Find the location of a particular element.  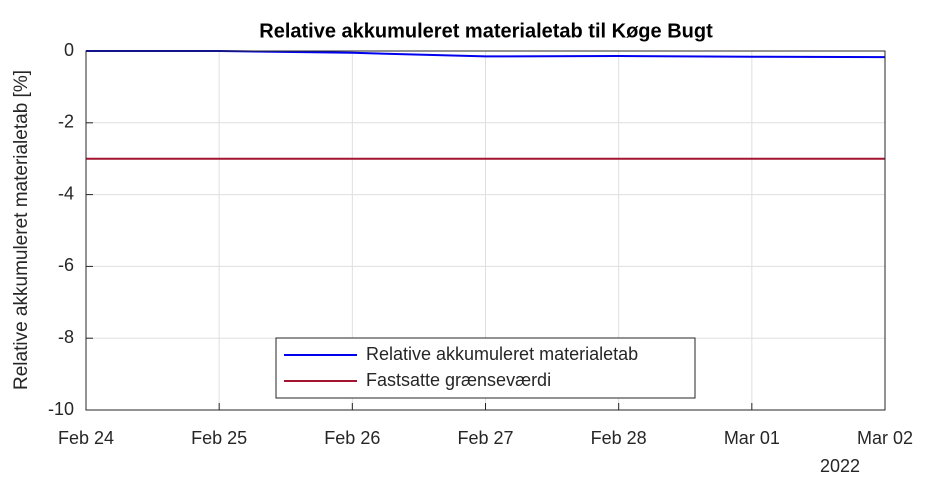

y-tick-label: -10 is located at coordinates (61, 409).